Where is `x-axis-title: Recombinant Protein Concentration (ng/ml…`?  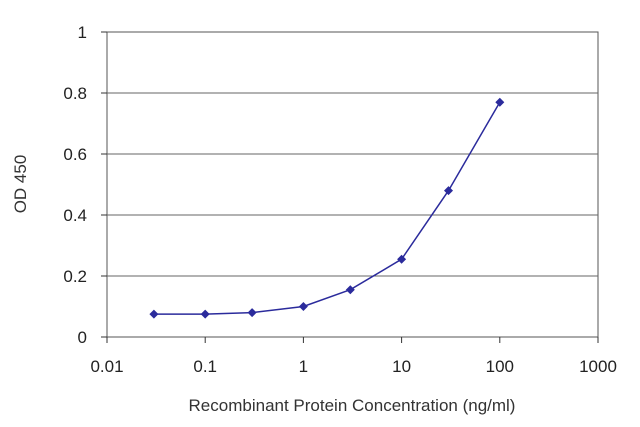
x-axis-title: Recombinant Protein Concentration (ng/ml… is located at coordinates (352, 405).